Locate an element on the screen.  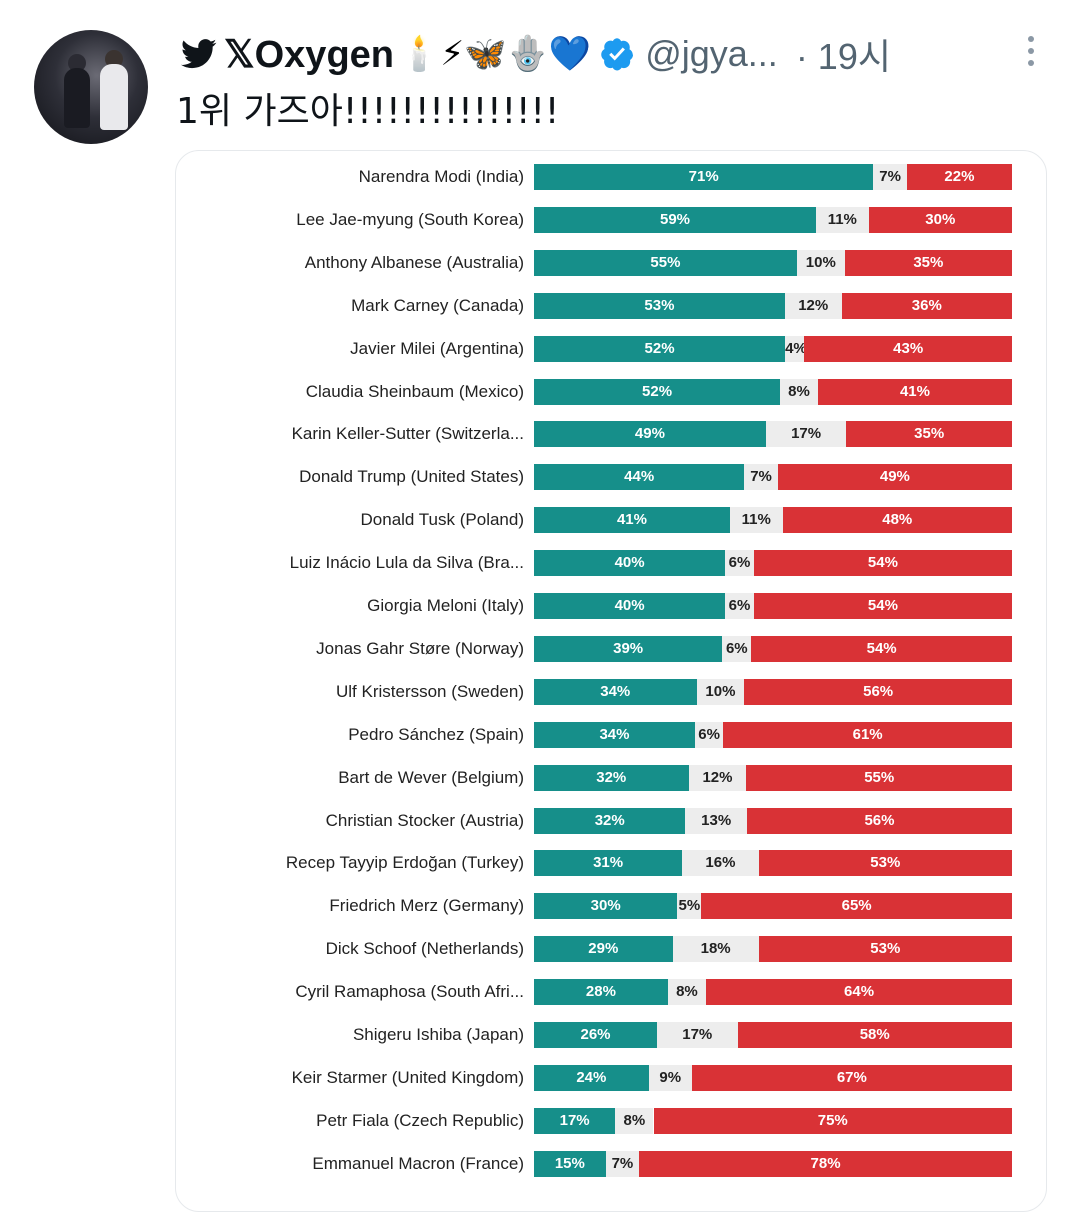
approve-bar: 71% is located at coordinates (704, 177).